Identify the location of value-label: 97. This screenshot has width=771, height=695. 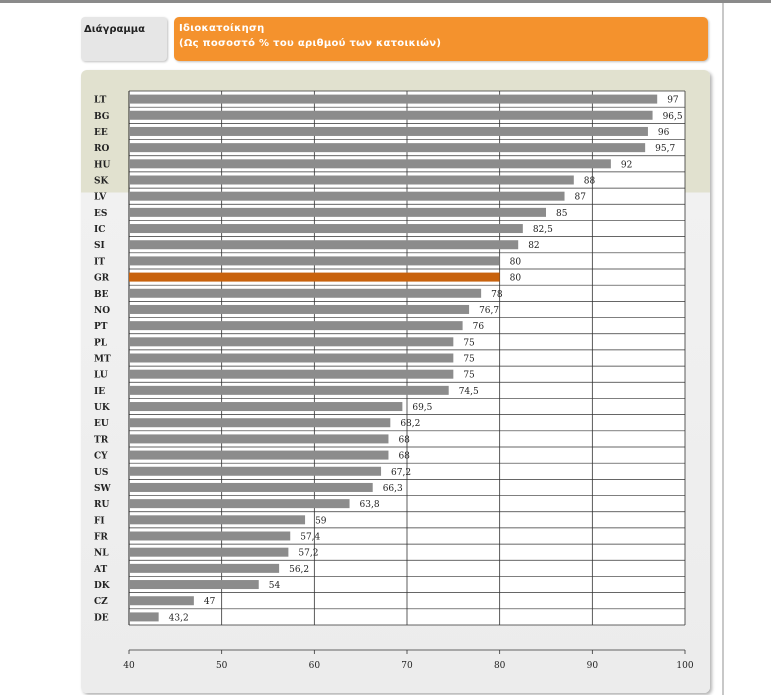
(673, 101).